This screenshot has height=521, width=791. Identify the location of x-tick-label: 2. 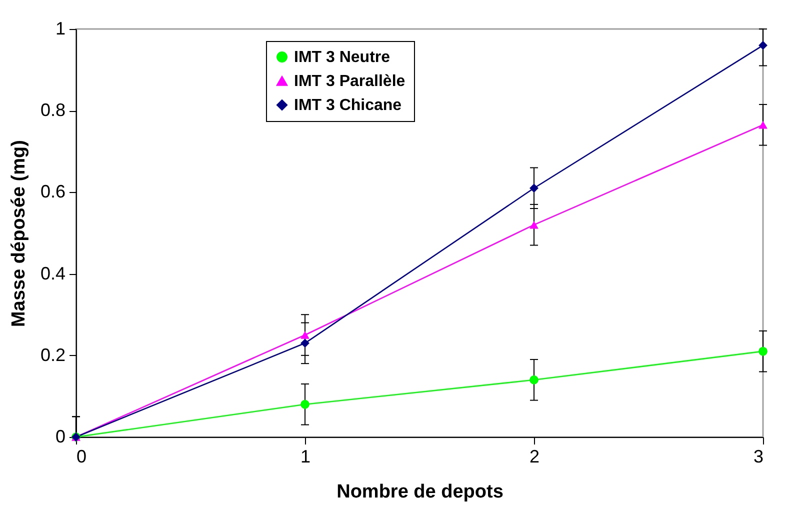
(534, 456).